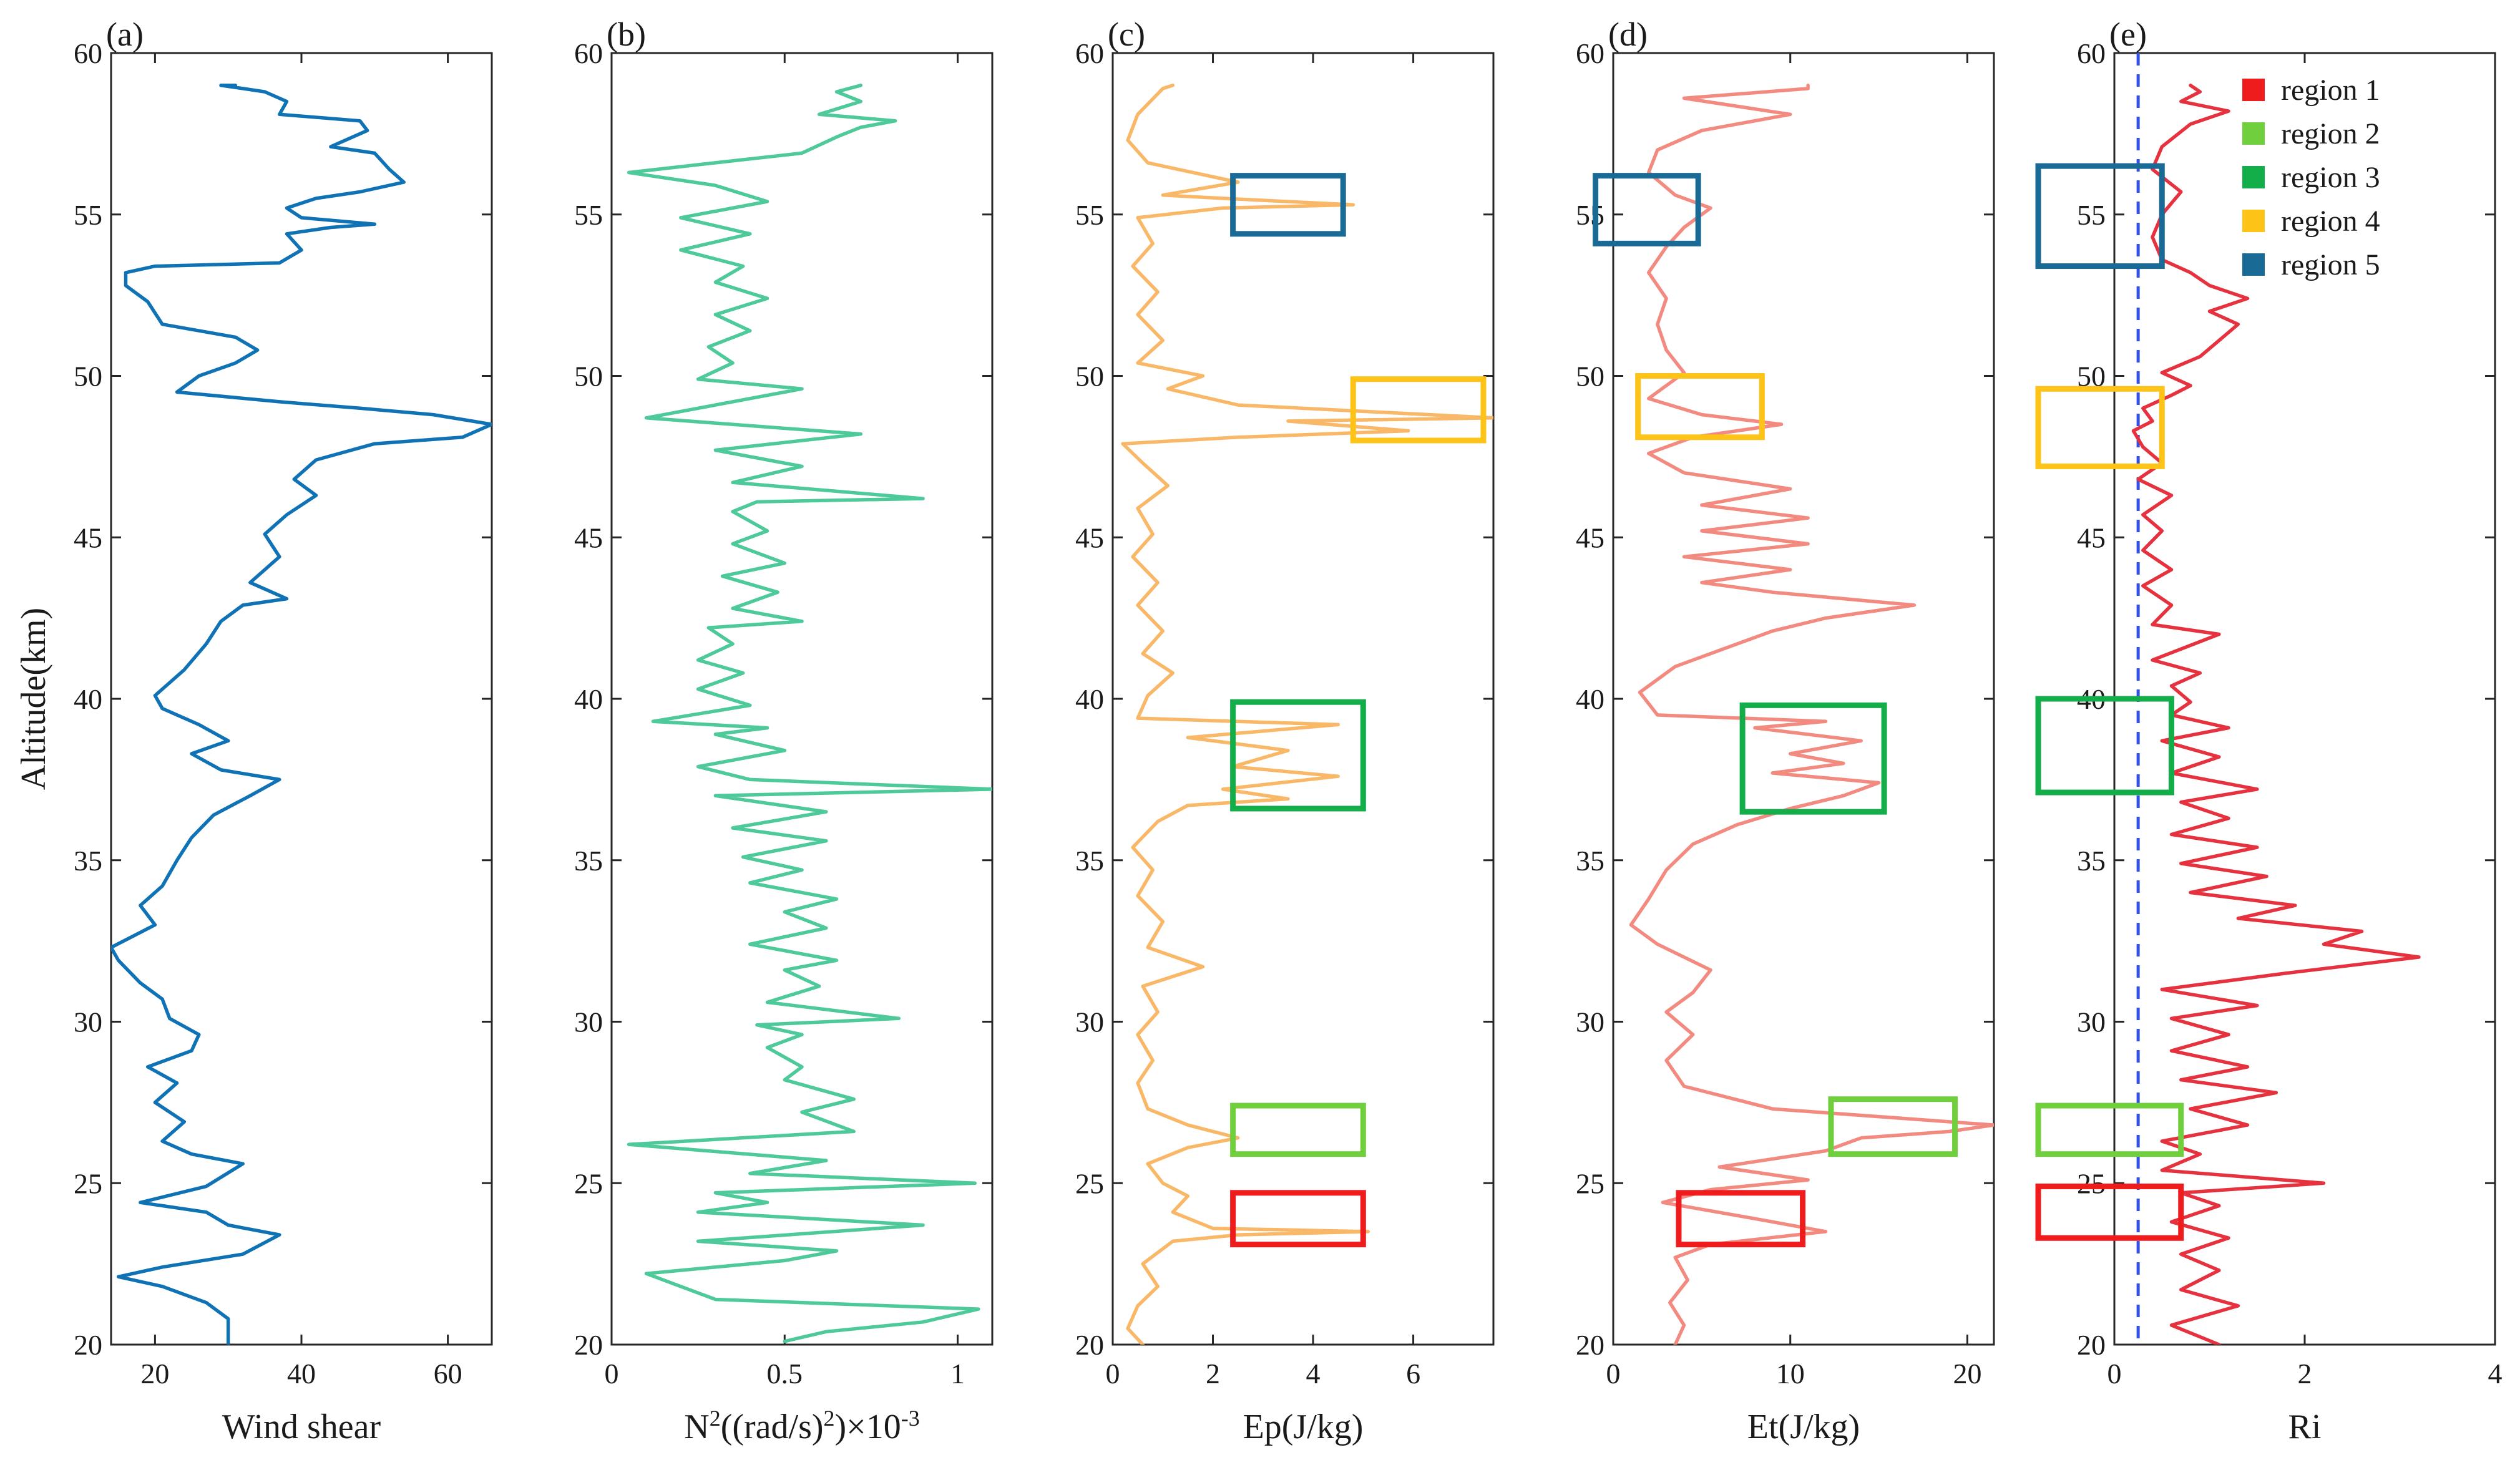  I want to click on legend: region 1 region 2 region 3 region 4 region 5, so click(2311, 177).